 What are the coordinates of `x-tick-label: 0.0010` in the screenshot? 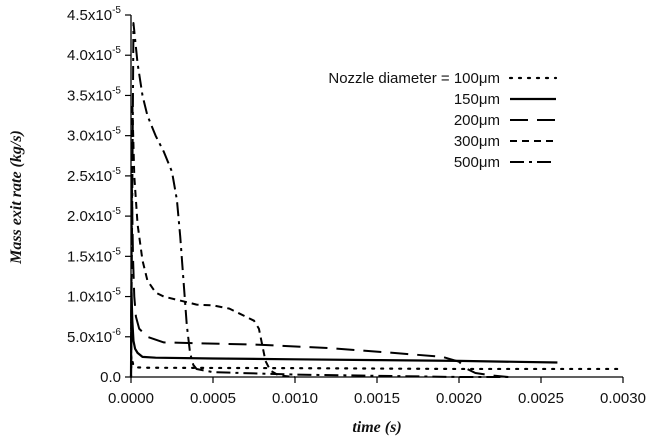 It's located at (295, 398).